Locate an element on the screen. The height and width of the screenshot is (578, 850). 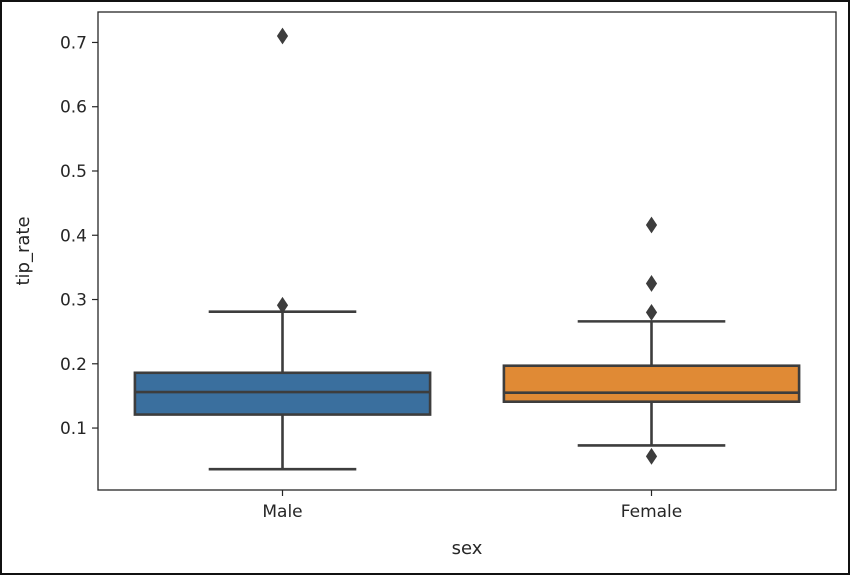
x-axis-label: sex is located at coordinates (467, 548).